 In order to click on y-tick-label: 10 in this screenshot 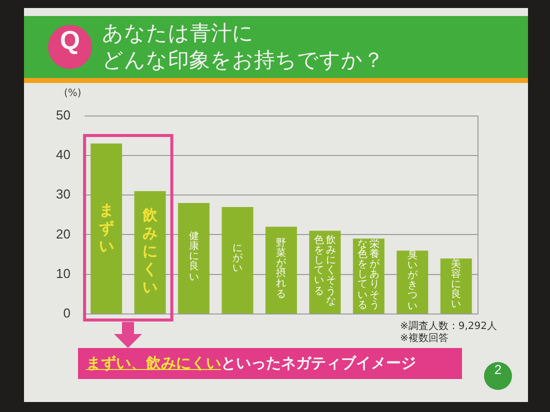, I will do `click(63, 273)`.